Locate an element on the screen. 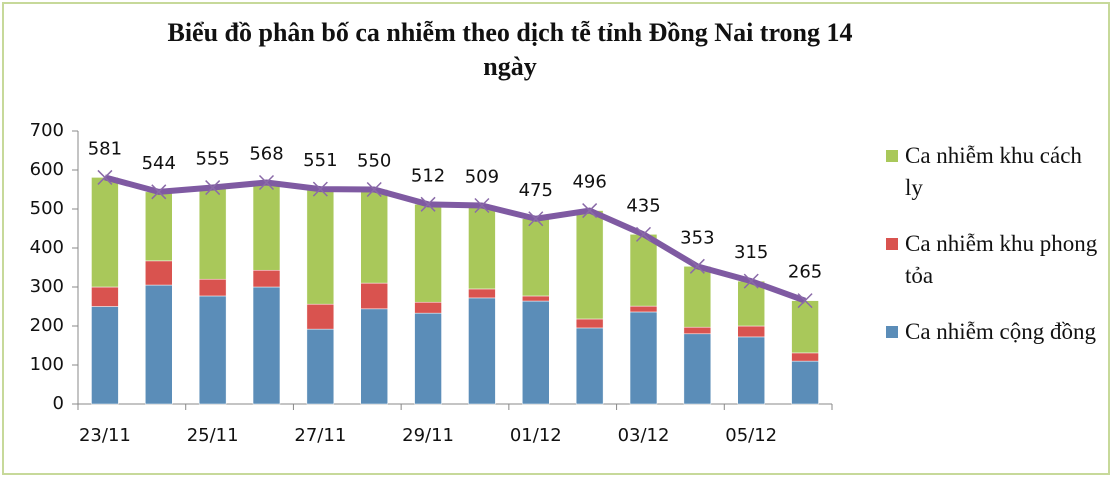  y-tick-label: 300 is located at coordinates (47, 286).